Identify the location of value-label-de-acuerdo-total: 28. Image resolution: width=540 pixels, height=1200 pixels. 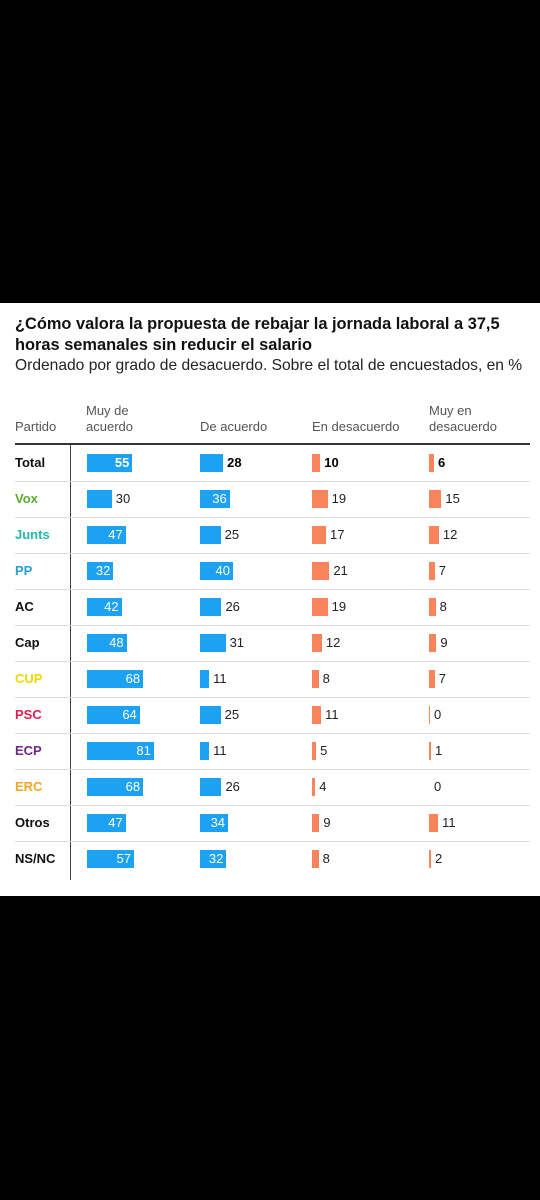
(234, 462).